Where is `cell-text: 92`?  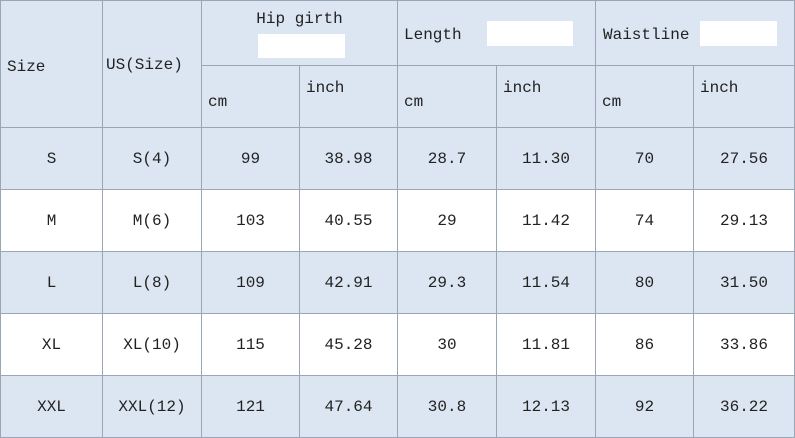 cell-text: 92 is located at coordinates (644, 406).